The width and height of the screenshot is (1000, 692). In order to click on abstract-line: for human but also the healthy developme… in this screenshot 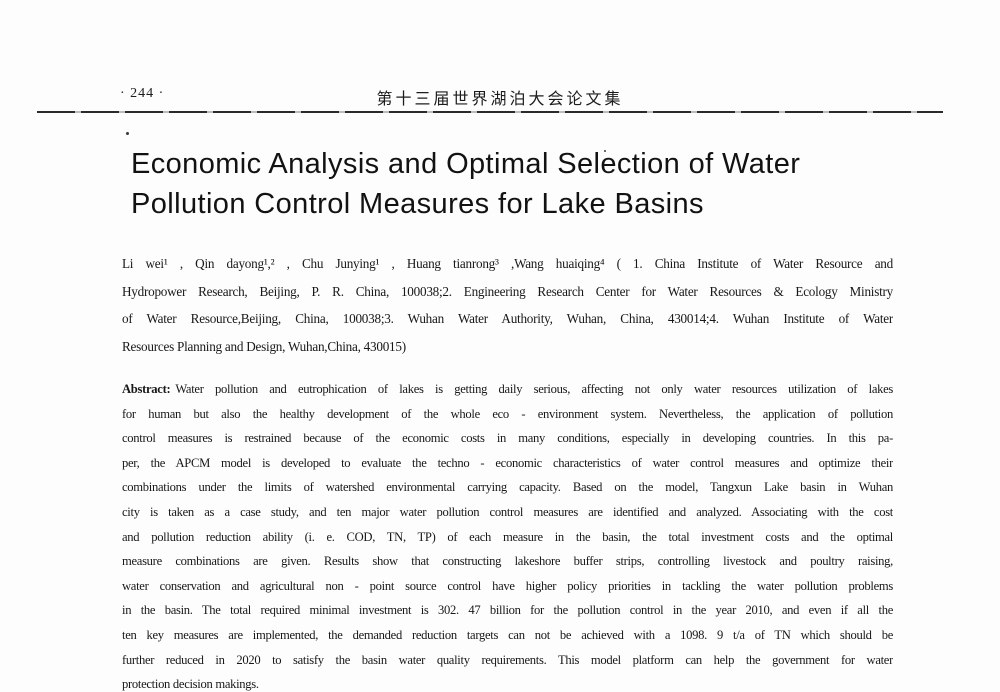, I will do `click(507, 413)`.